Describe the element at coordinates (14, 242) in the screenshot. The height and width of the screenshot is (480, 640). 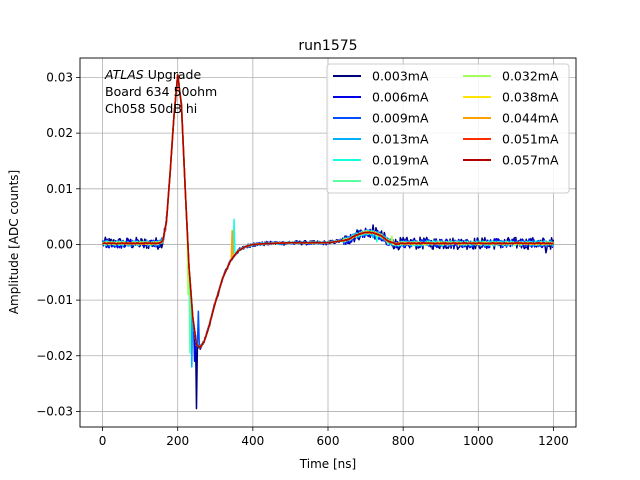
I see `y-axis-label: Amplitude [ADC counts]` at that location.